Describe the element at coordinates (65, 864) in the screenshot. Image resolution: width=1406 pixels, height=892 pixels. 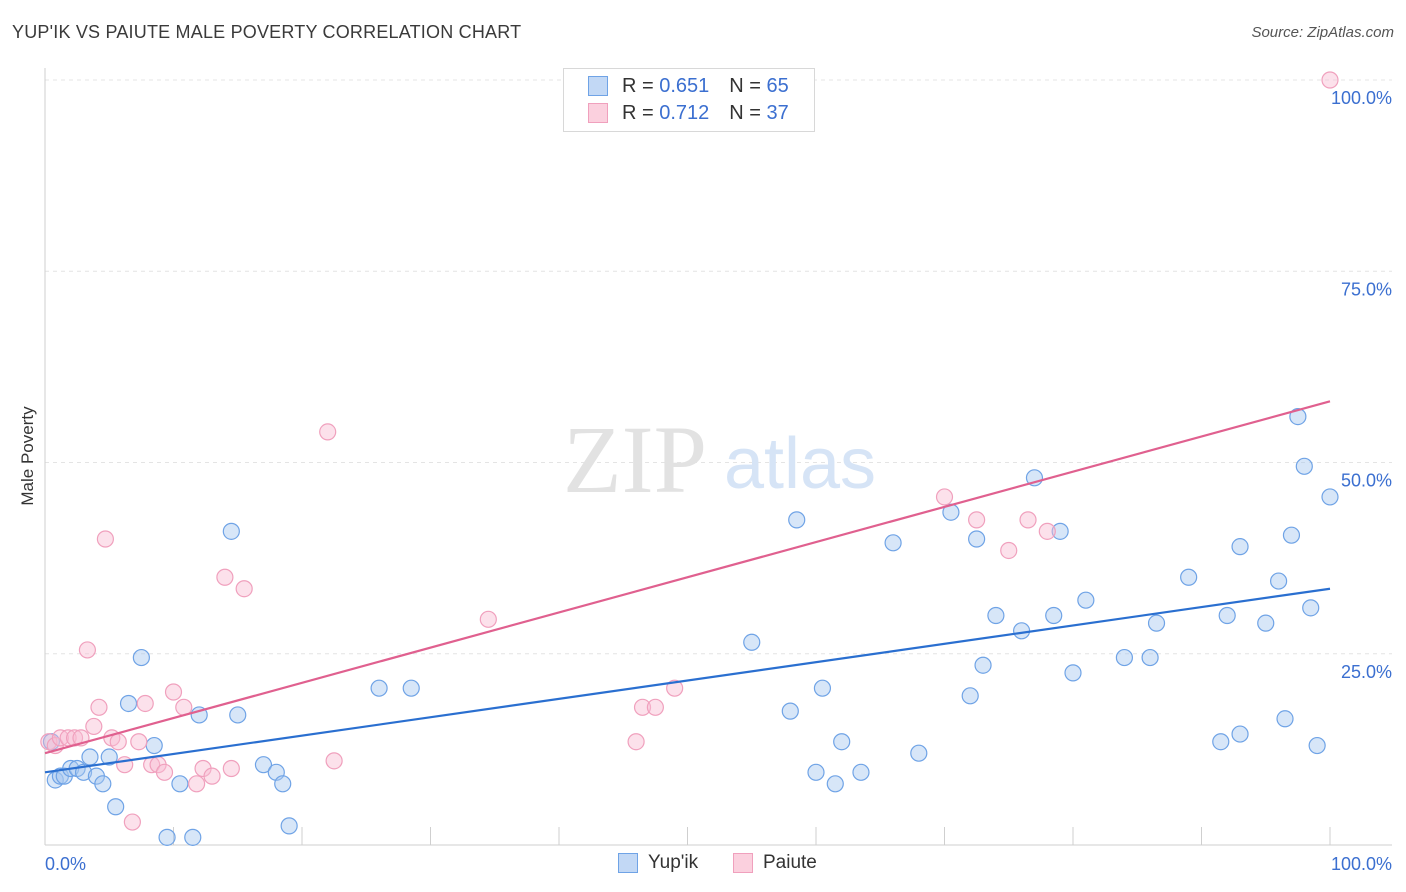
I see `x-tick-label: 0.0%` at that location.